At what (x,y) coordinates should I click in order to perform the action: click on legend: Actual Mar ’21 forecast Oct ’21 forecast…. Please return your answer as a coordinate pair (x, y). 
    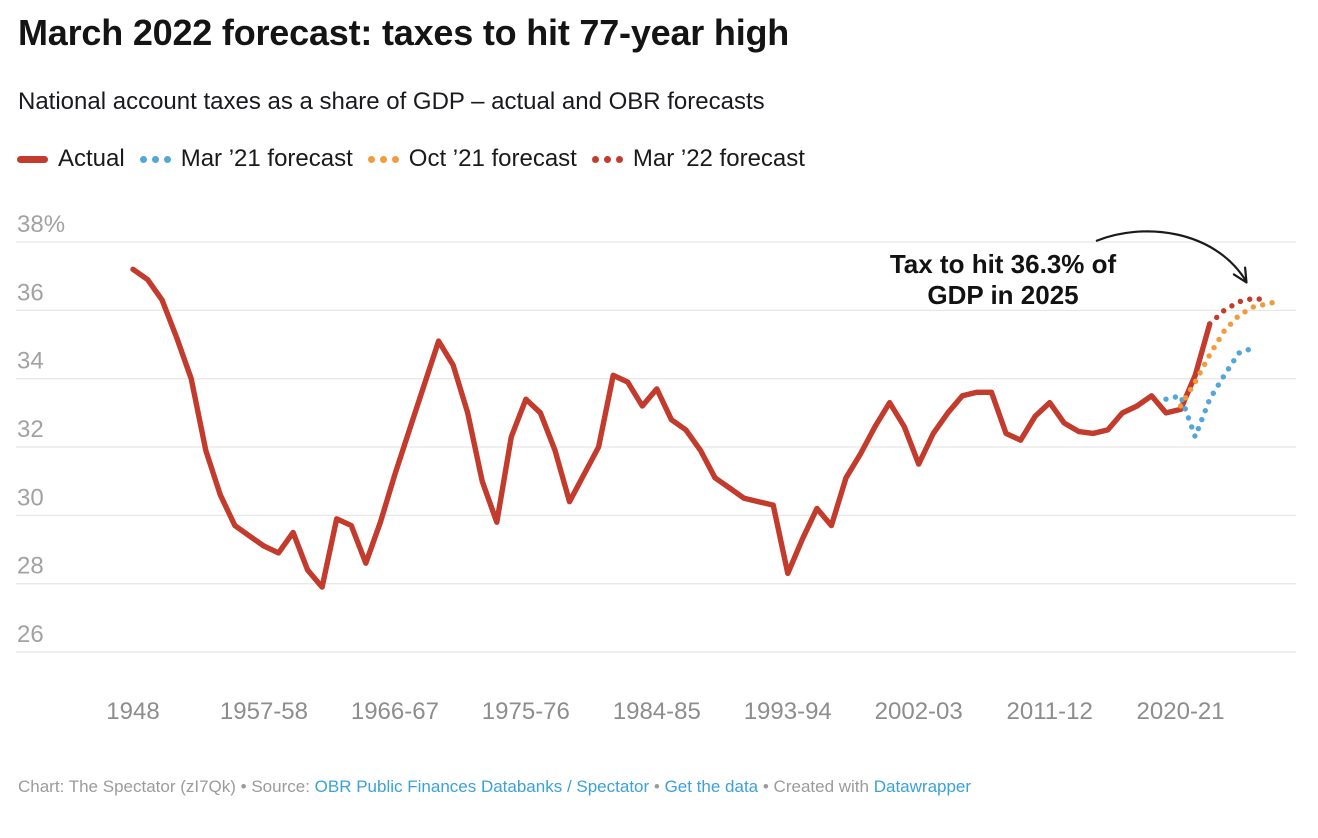
    Looking at the image, I should click on (411, 159).